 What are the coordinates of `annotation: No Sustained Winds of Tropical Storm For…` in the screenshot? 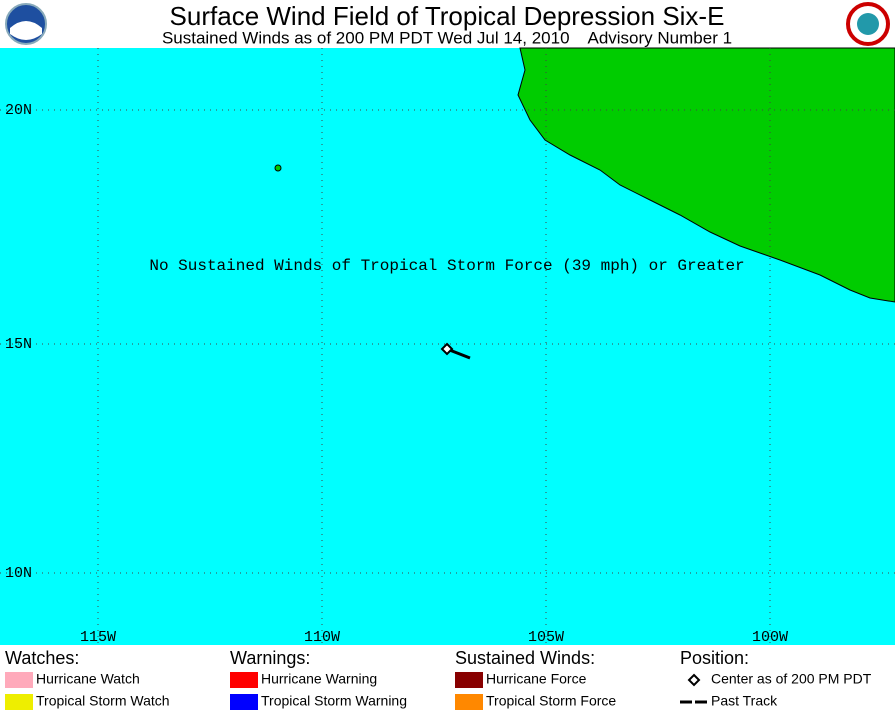 It's located at (446, 266).